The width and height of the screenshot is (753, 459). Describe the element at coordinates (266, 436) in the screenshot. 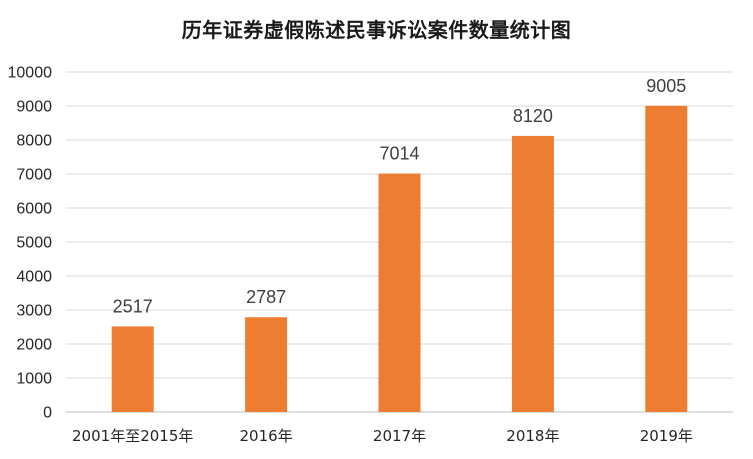

I see `x-tick-label: 2016年` at that location.